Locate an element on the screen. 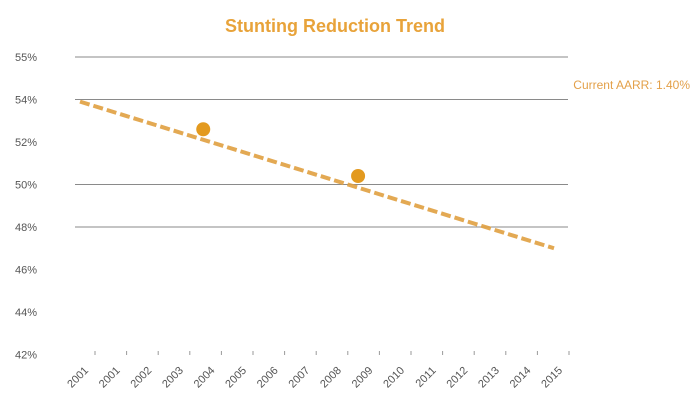 The image size is (696, 408). y-tick-label: 44% is located at coordinates (26, 313).